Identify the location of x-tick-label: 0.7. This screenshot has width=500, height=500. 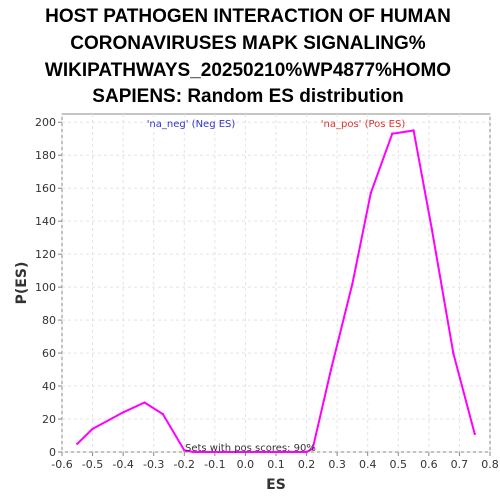
(460, 464).